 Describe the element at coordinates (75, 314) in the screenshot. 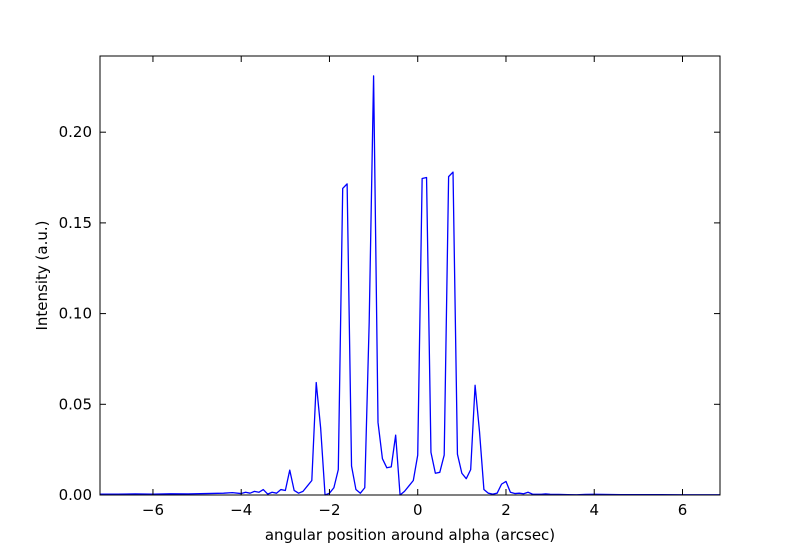

I see `y-tick-label: 0.10` at that location.